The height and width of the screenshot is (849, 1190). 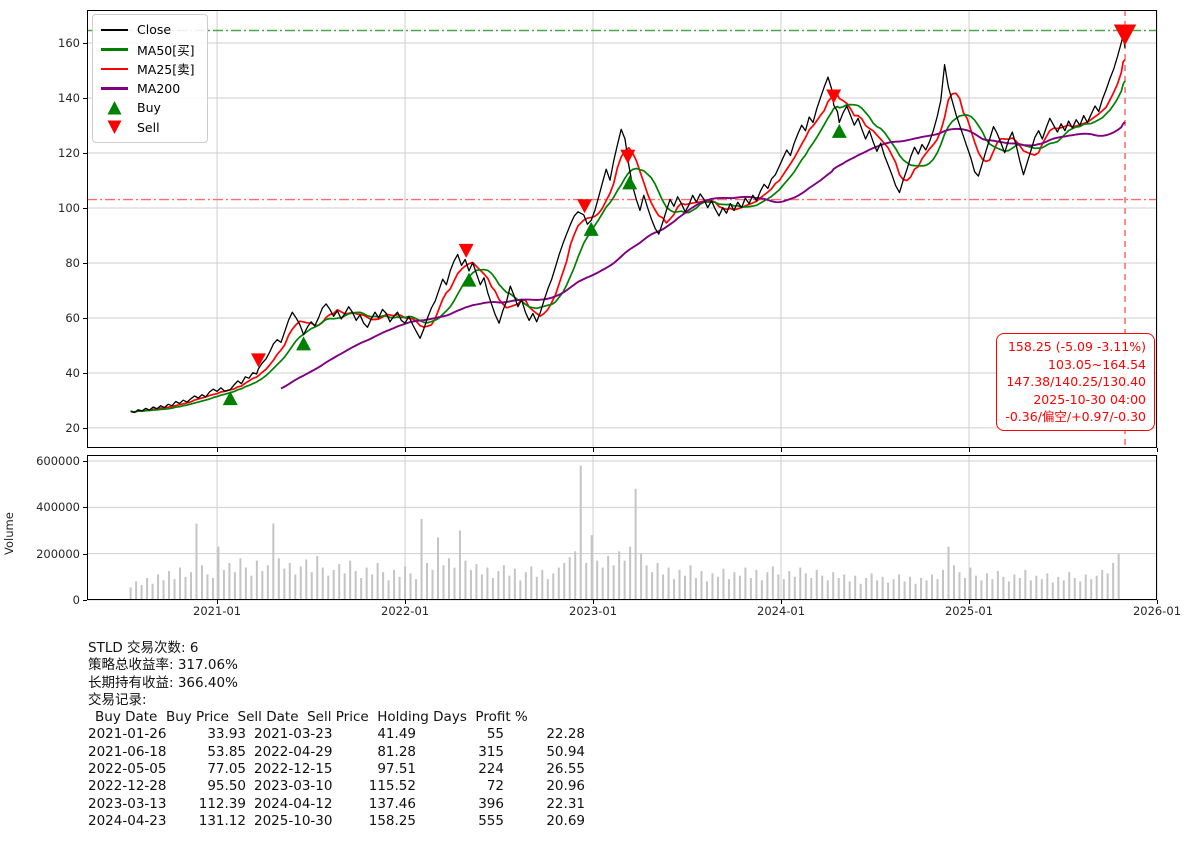 What do you see at coordinates (1076, 382) in the screenshot?
I see `annotation-ma-values: 147.38/140.25/130.40` at bounding box center [1076, 382].